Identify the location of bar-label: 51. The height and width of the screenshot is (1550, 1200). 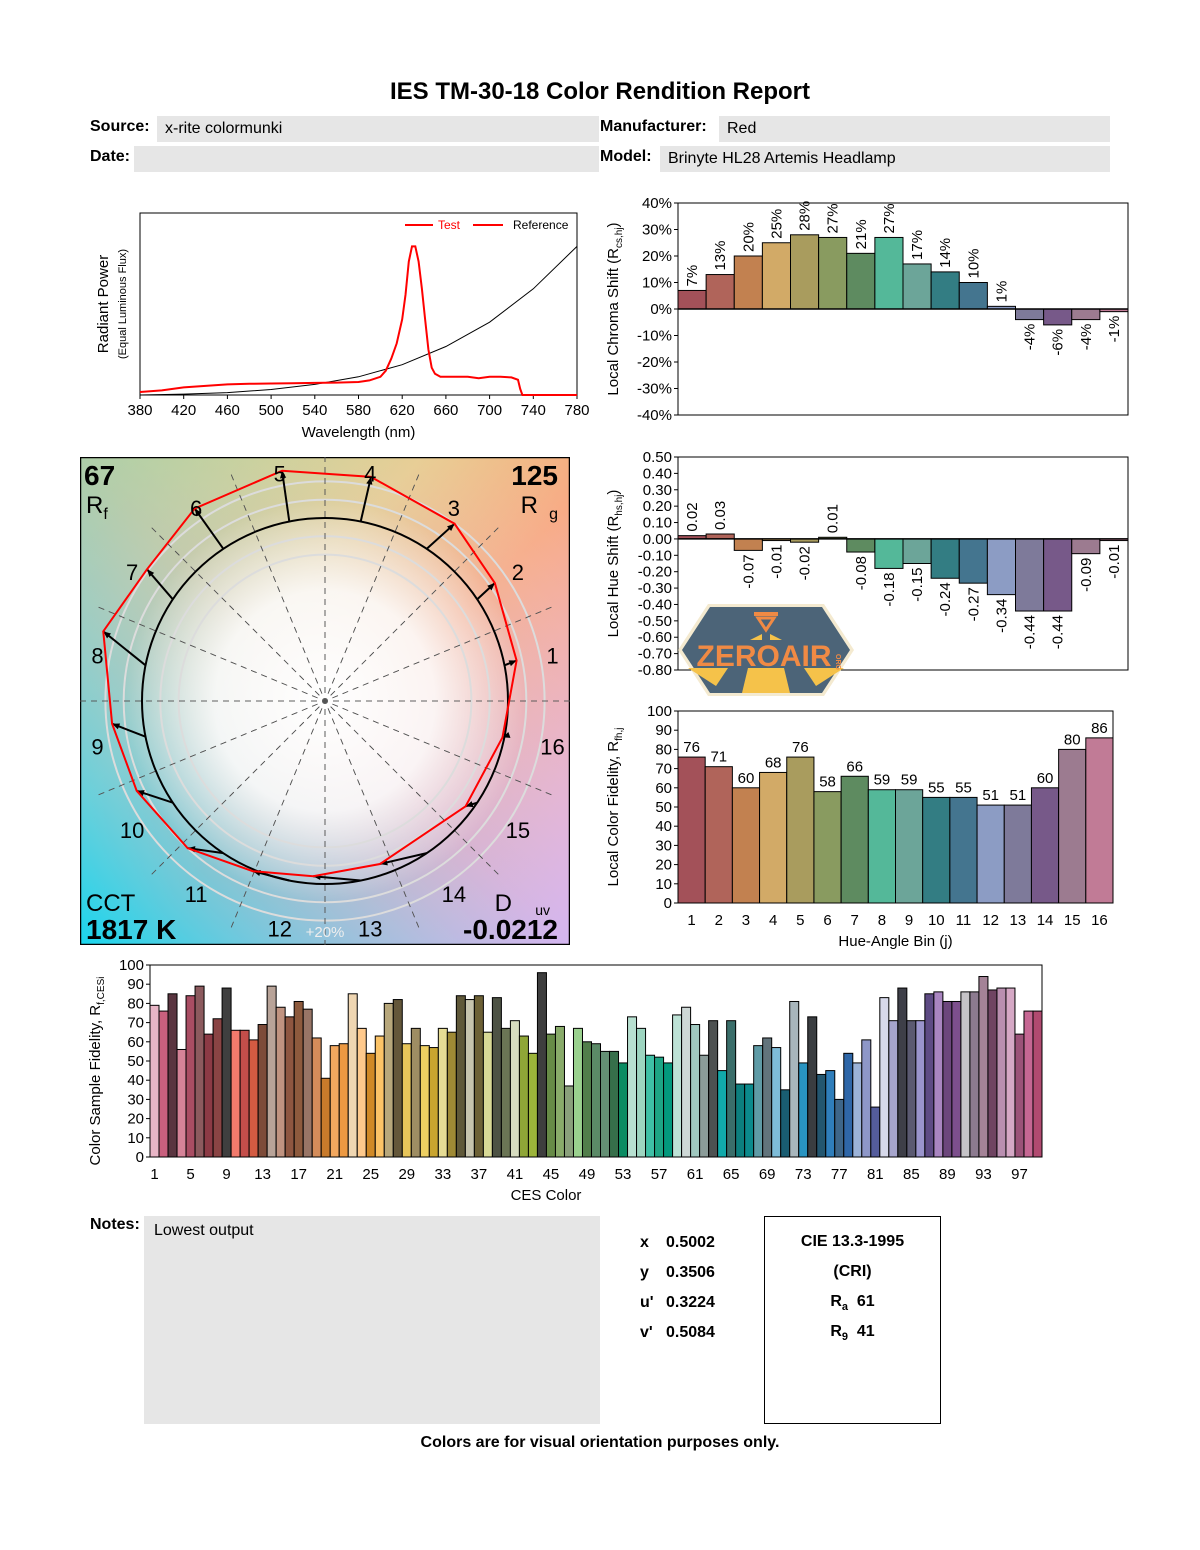
(990, 795).